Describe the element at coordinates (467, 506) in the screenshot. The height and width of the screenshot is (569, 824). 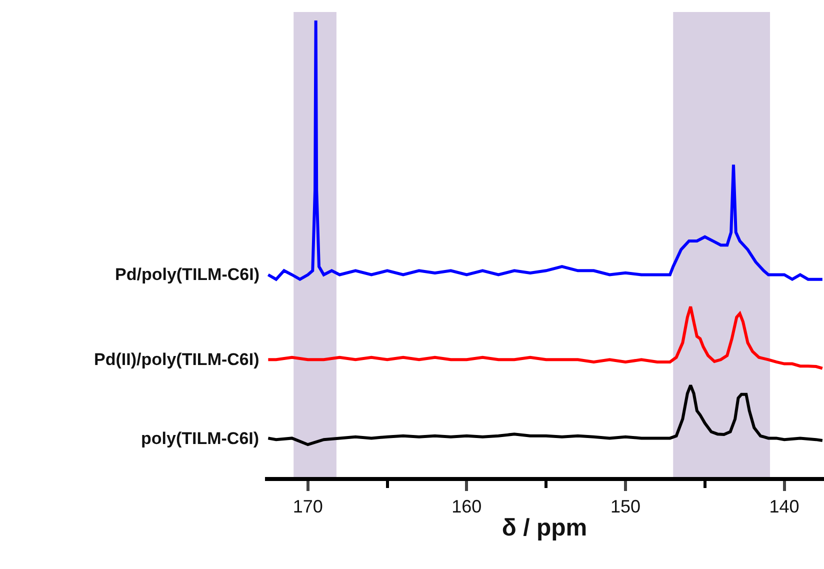
I see `x-tick-label: 160` at that location.